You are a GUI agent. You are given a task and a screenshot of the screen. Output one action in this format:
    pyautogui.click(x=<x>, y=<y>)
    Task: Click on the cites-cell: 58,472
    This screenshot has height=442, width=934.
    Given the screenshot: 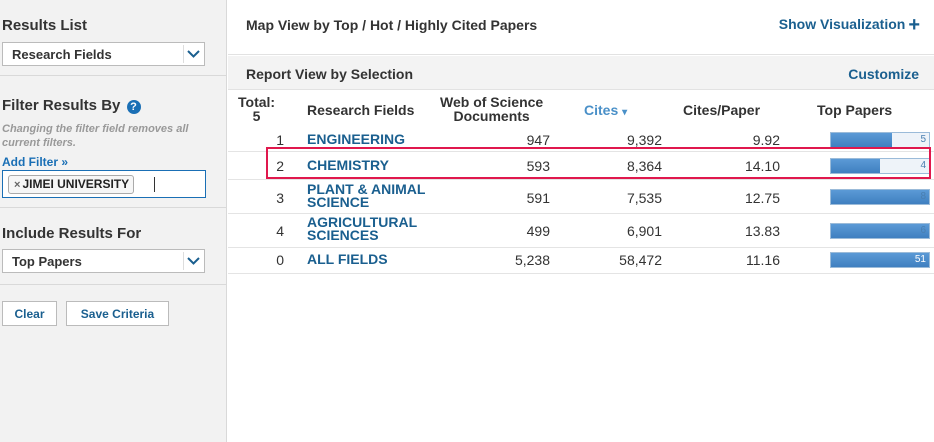 What is the action you would take?
    pyautogui.click(x=640, y=260)
    